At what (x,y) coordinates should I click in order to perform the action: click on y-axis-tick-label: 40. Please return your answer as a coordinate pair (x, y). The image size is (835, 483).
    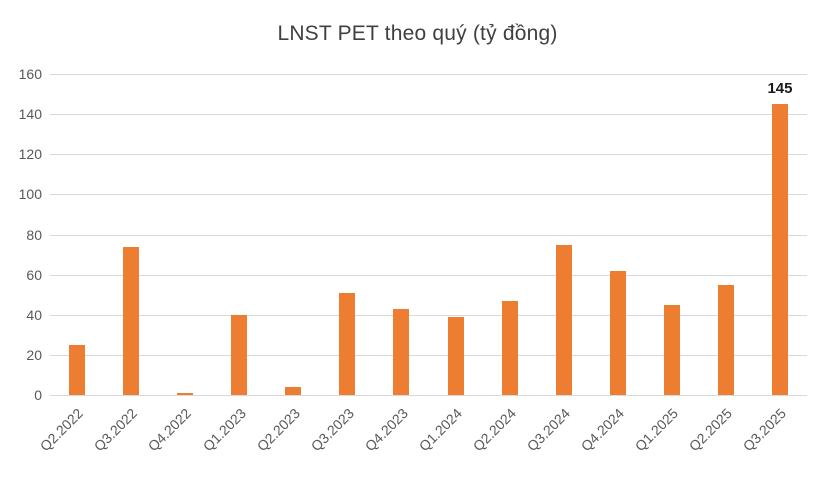
    Looking at the image, I should click on (34, 314).